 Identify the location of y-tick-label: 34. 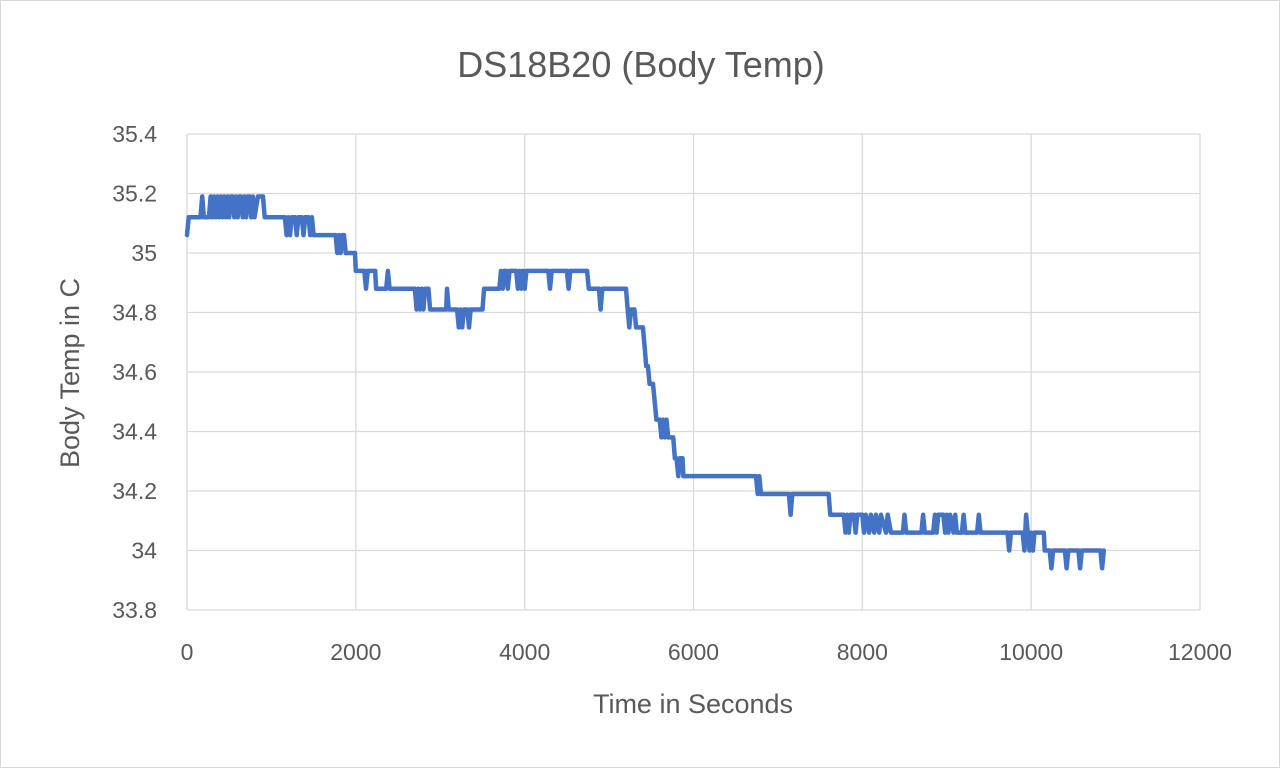
(144, 551).